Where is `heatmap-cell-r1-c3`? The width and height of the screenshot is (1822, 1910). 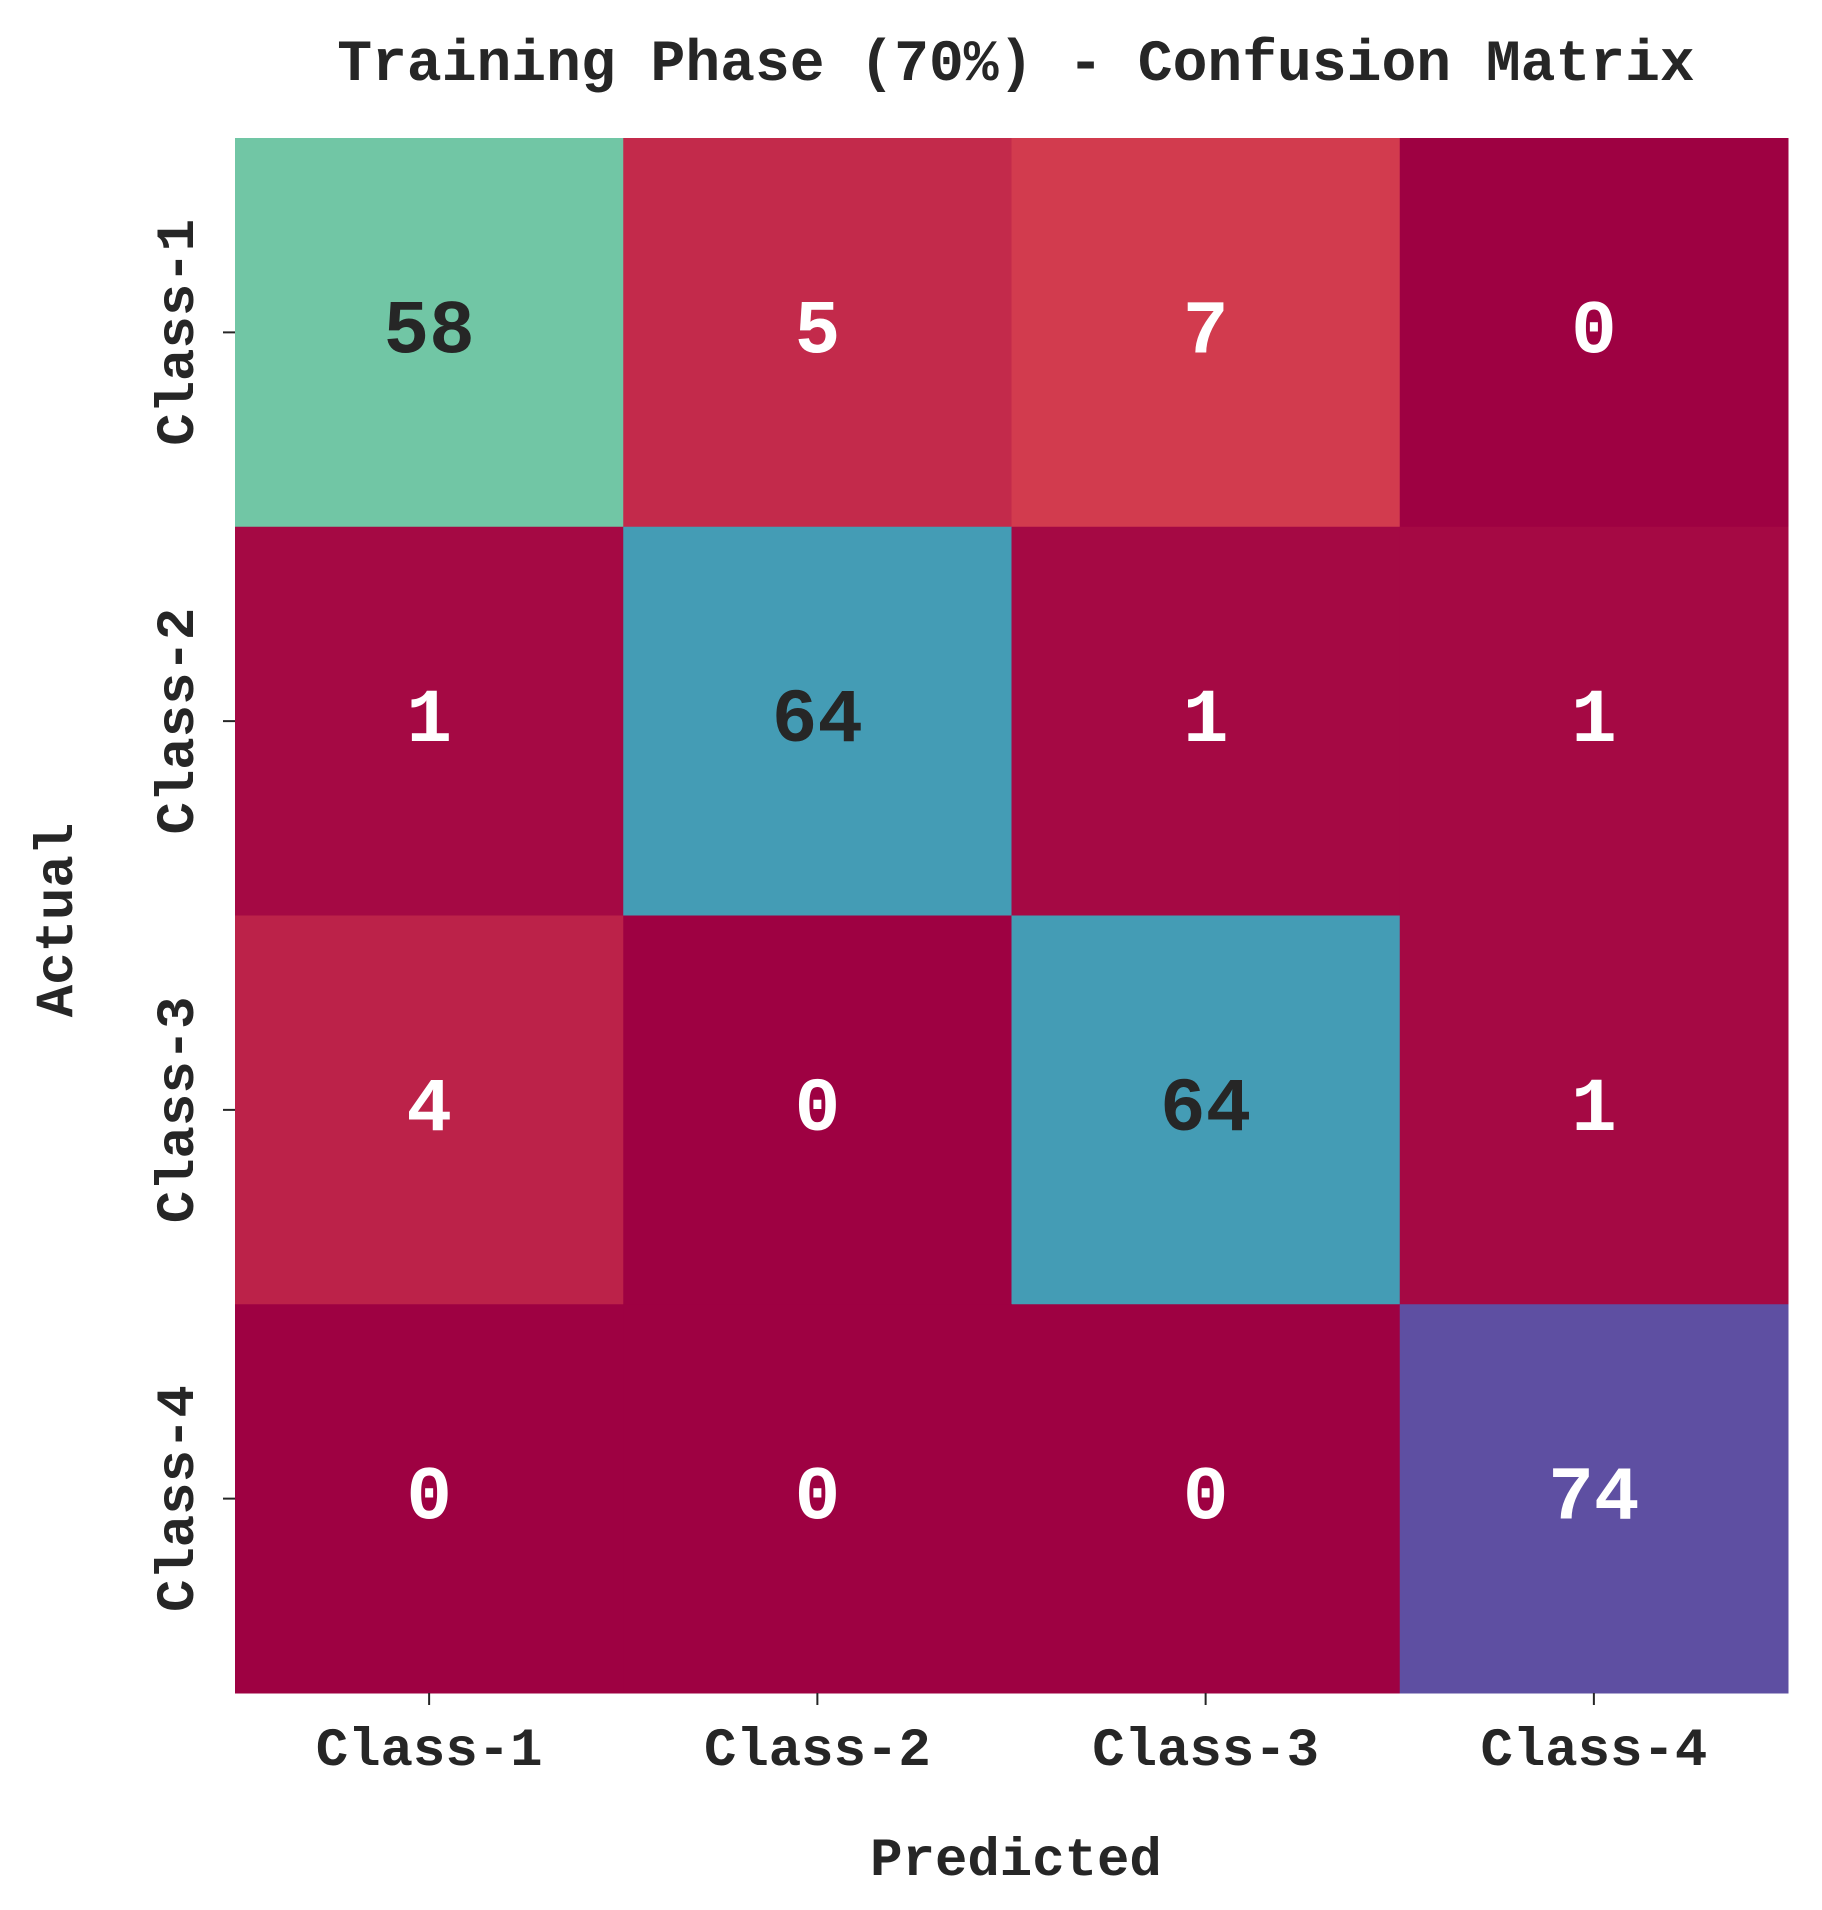
heatmap-cell-r1-c3 is located at coordinates (1206, 333).